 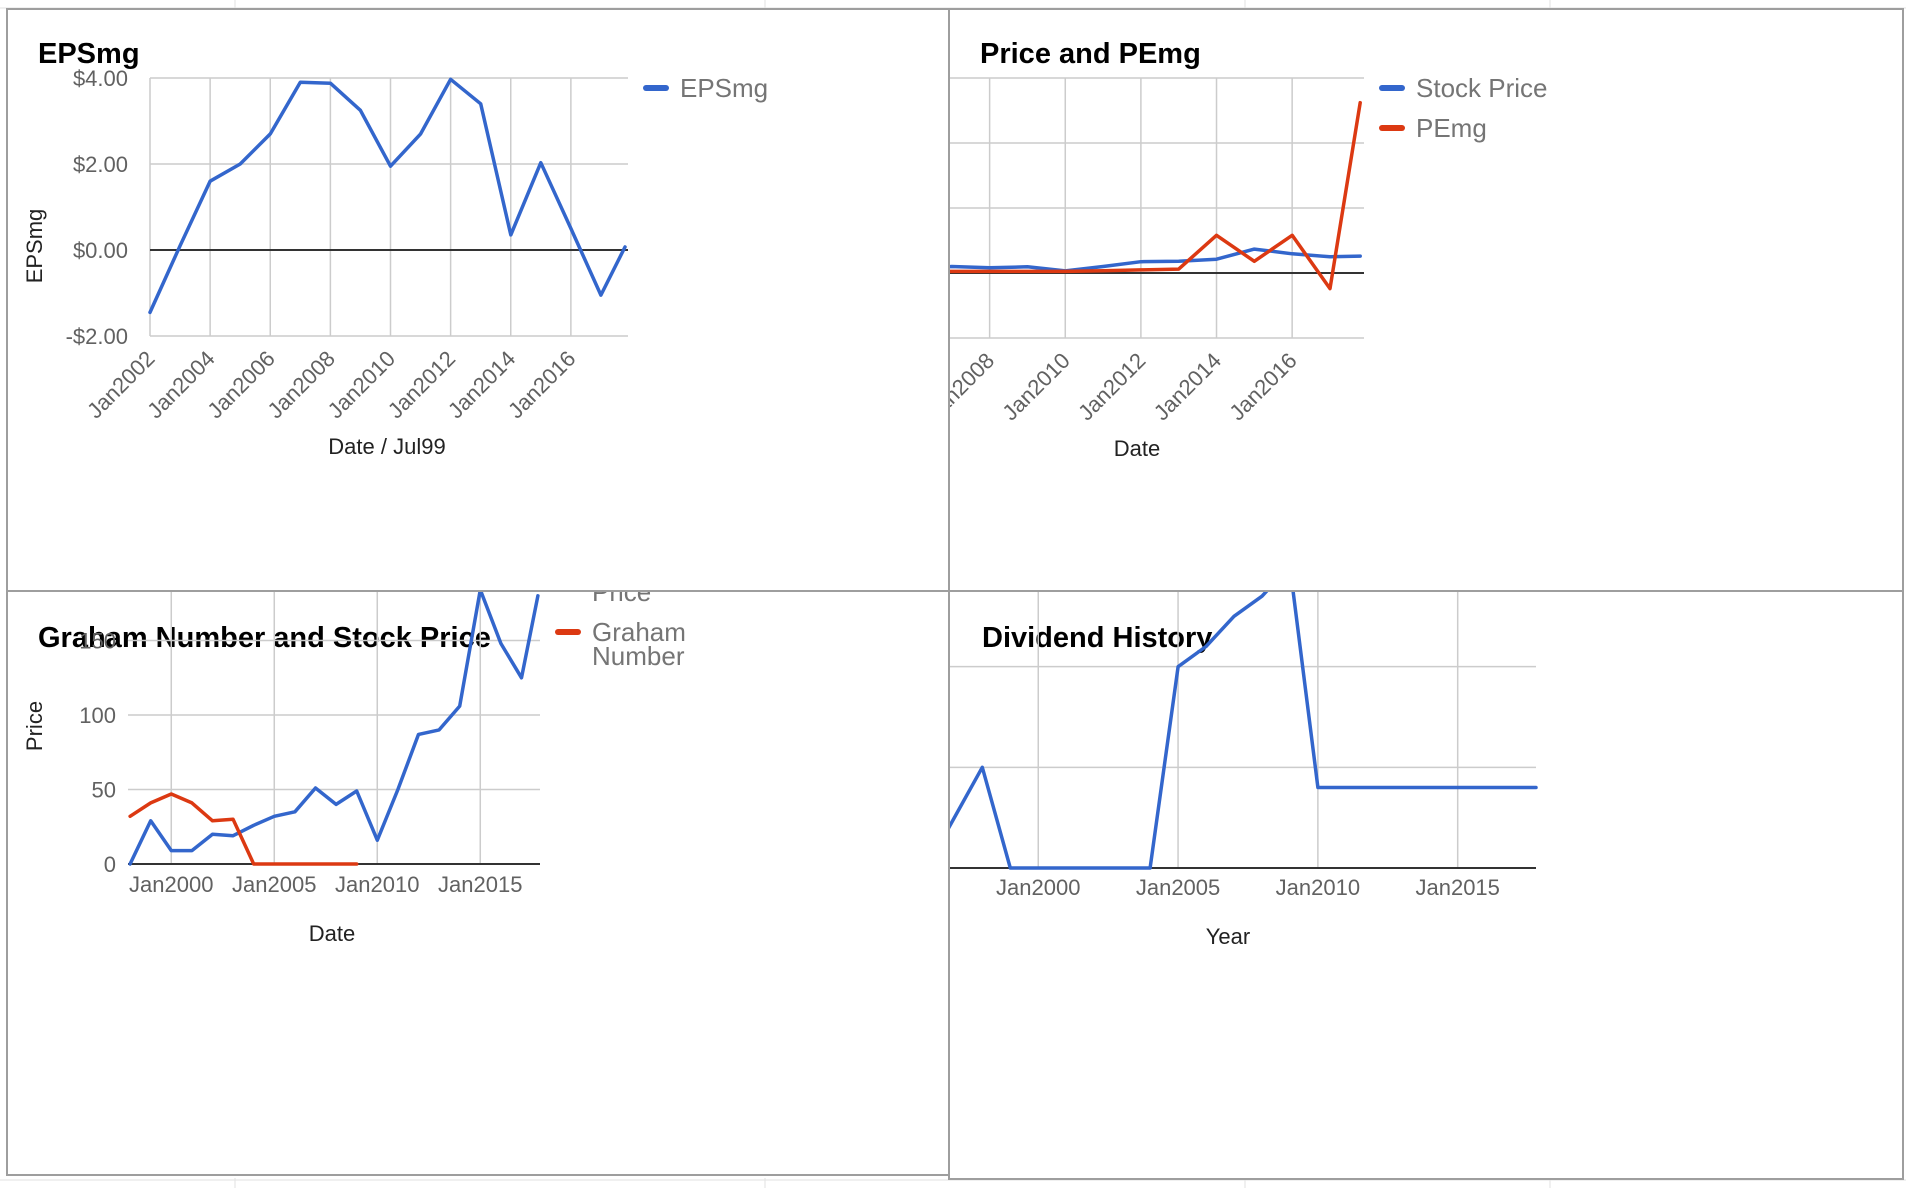 What do you see at coordinates (104, 790) in the screenshot?
I see `y-tick-label: 50` at bounding box center [104, 790].